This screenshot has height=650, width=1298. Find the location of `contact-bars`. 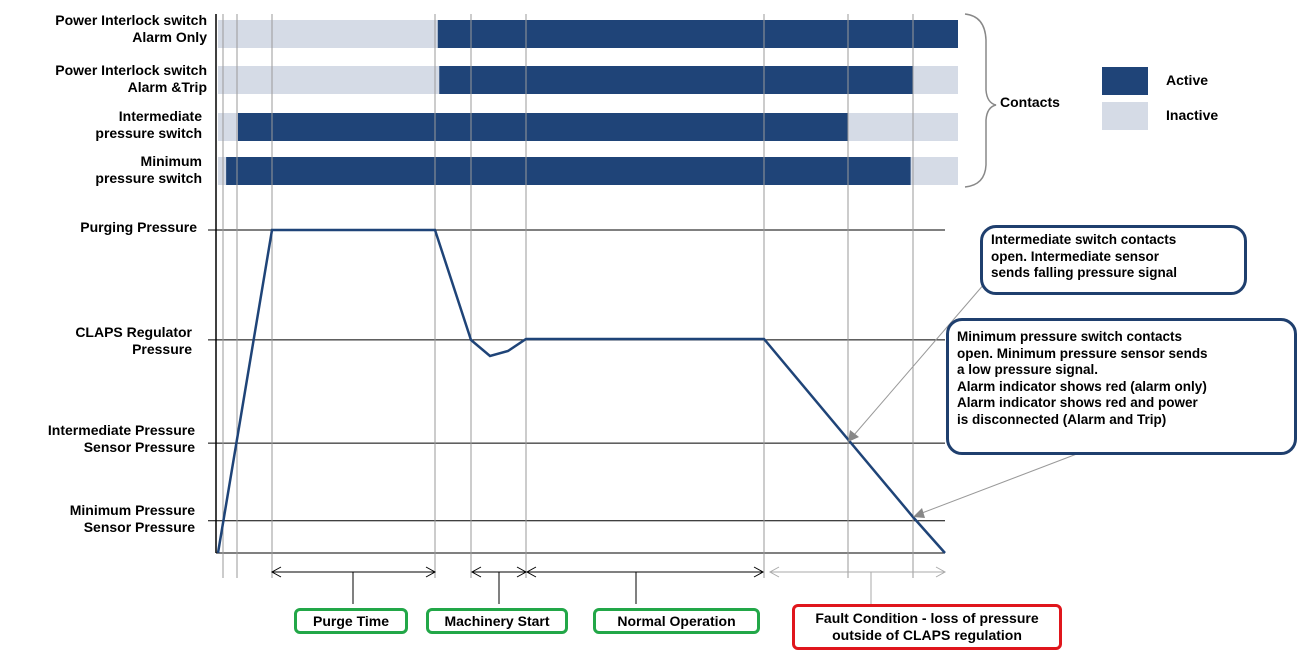

contact-bars is located at coordinates (588, 102).